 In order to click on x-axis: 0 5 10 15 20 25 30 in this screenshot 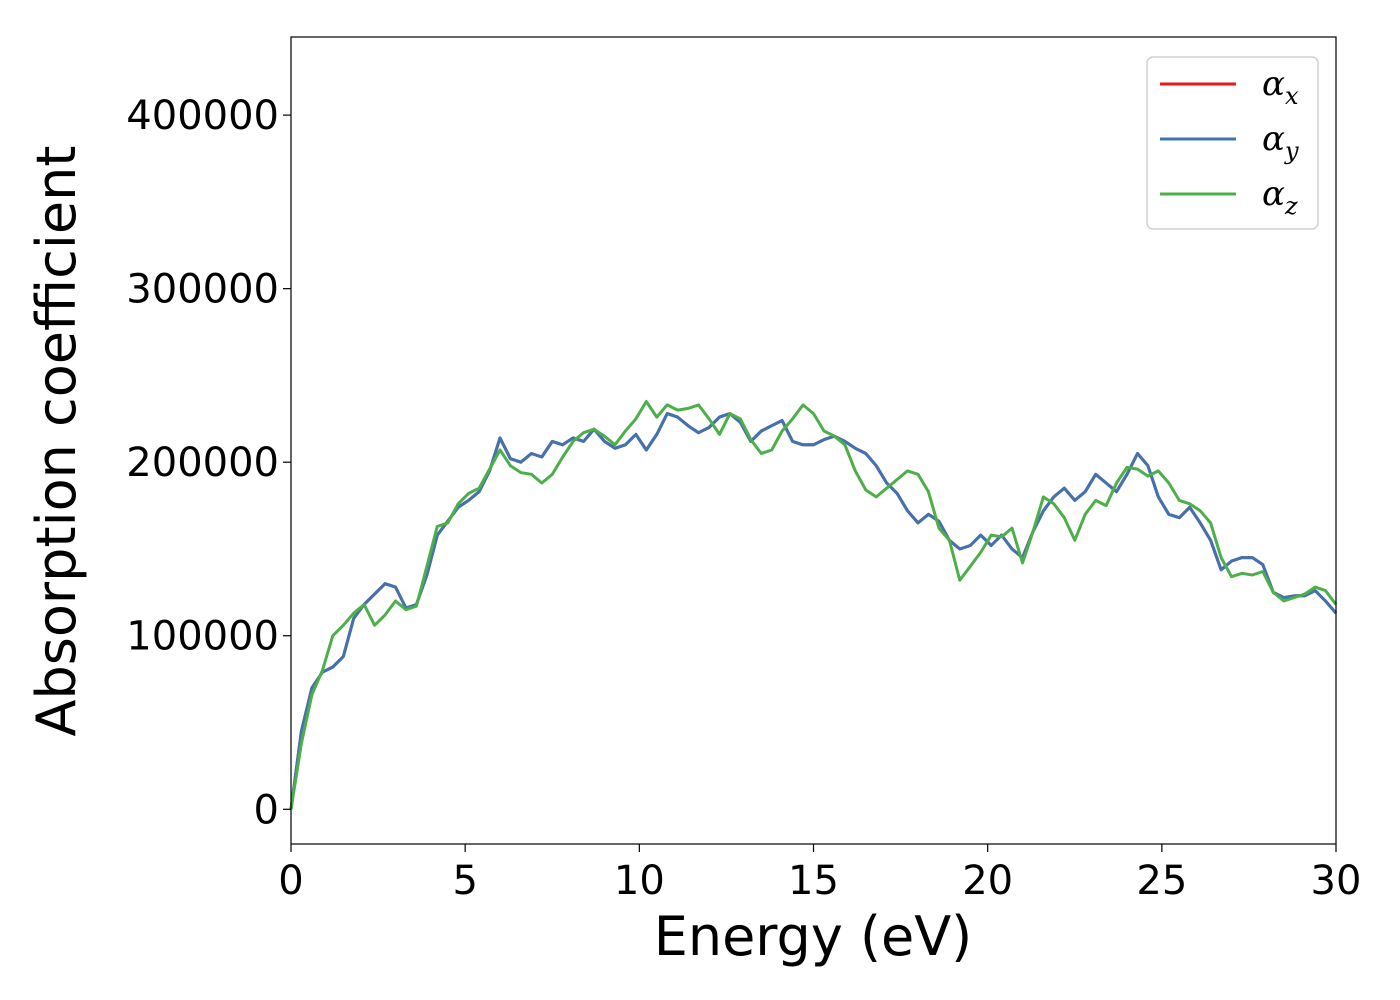, I will do `click(819, 874)`.